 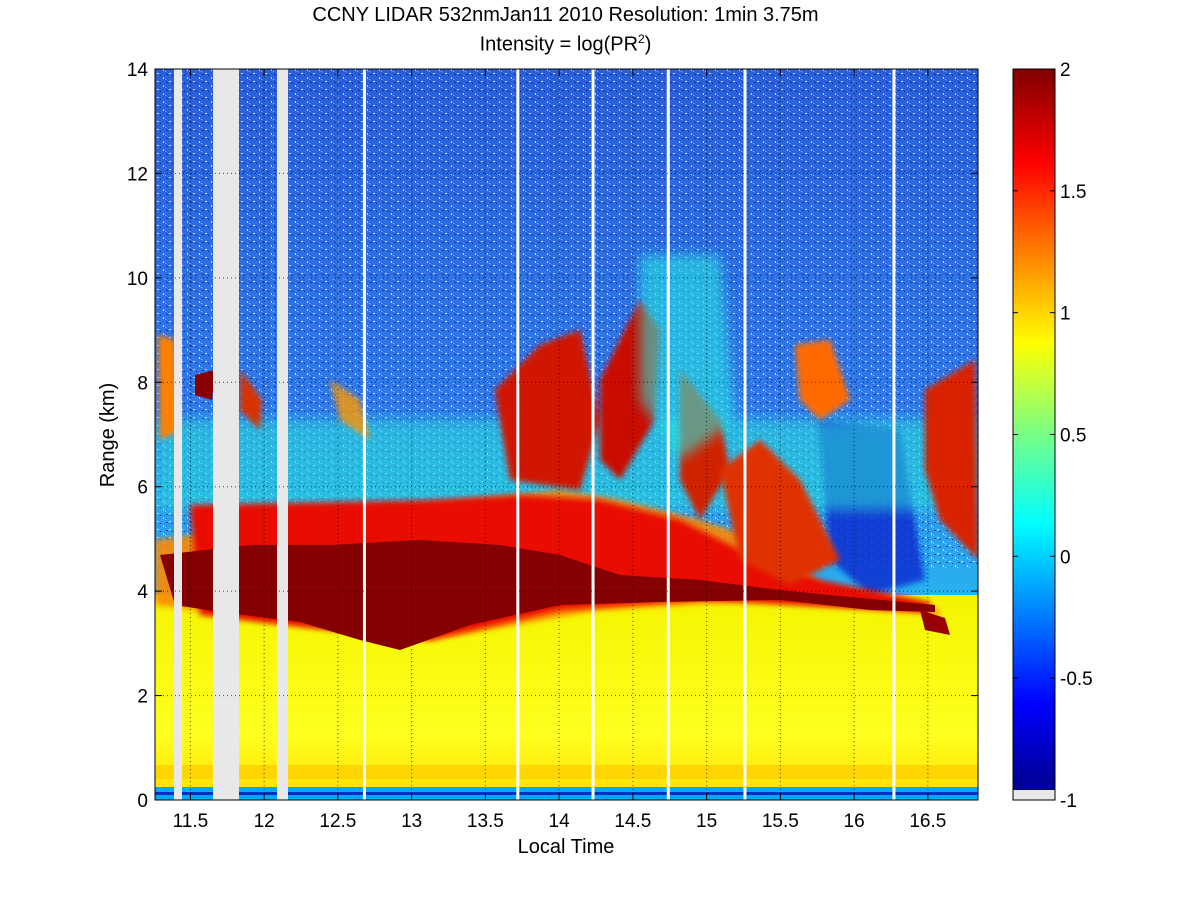 I want to click on x-tick-label-1: 11.5, so click(x=191, y=821).